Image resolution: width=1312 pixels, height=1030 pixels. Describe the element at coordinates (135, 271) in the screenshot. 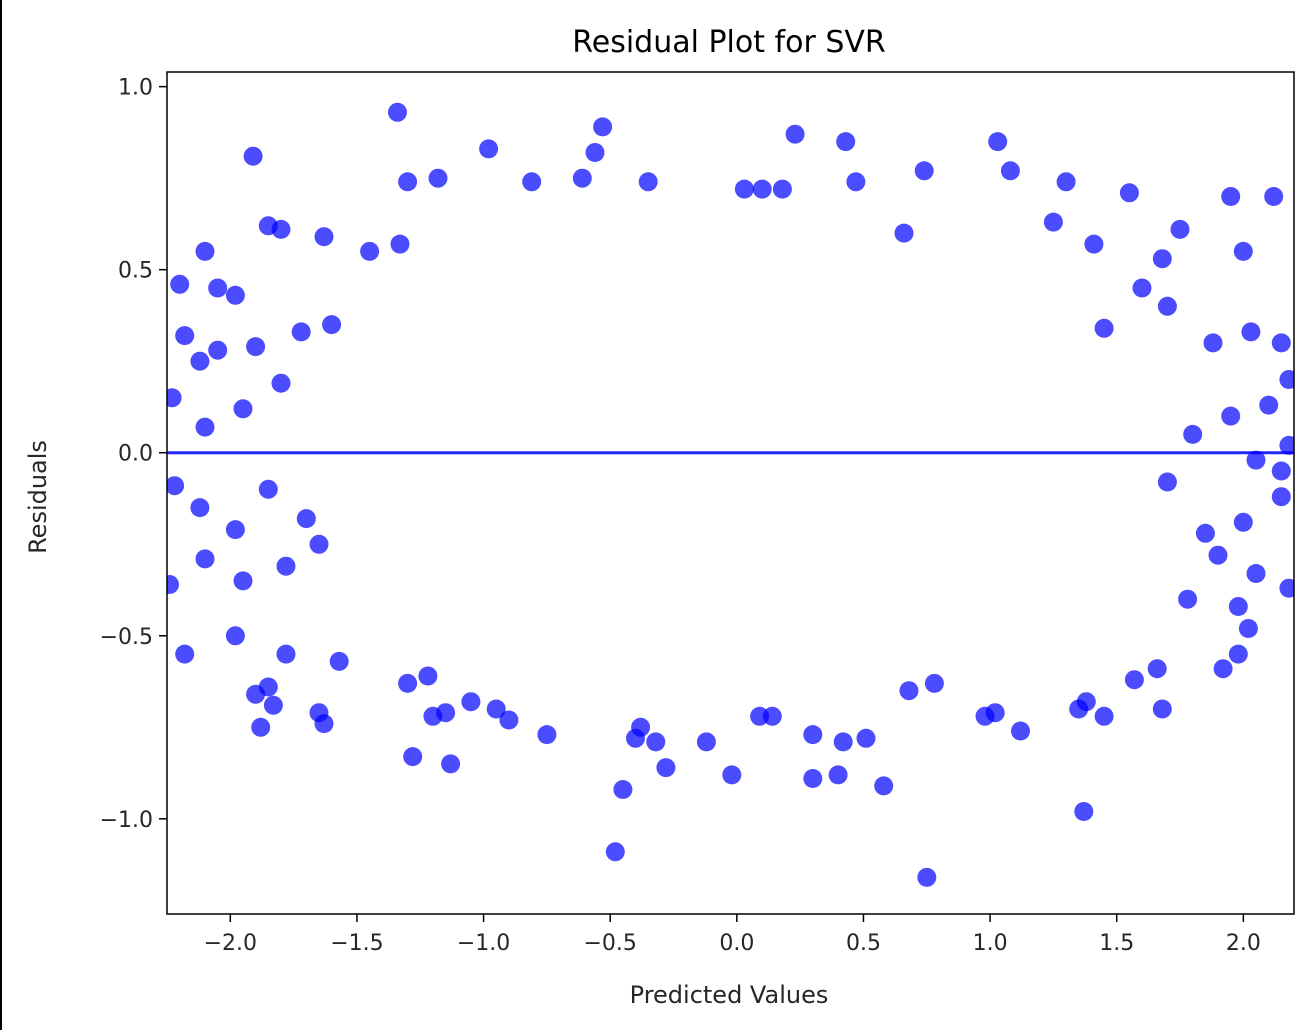

I see `y-tick-label: 0.5` at that location.